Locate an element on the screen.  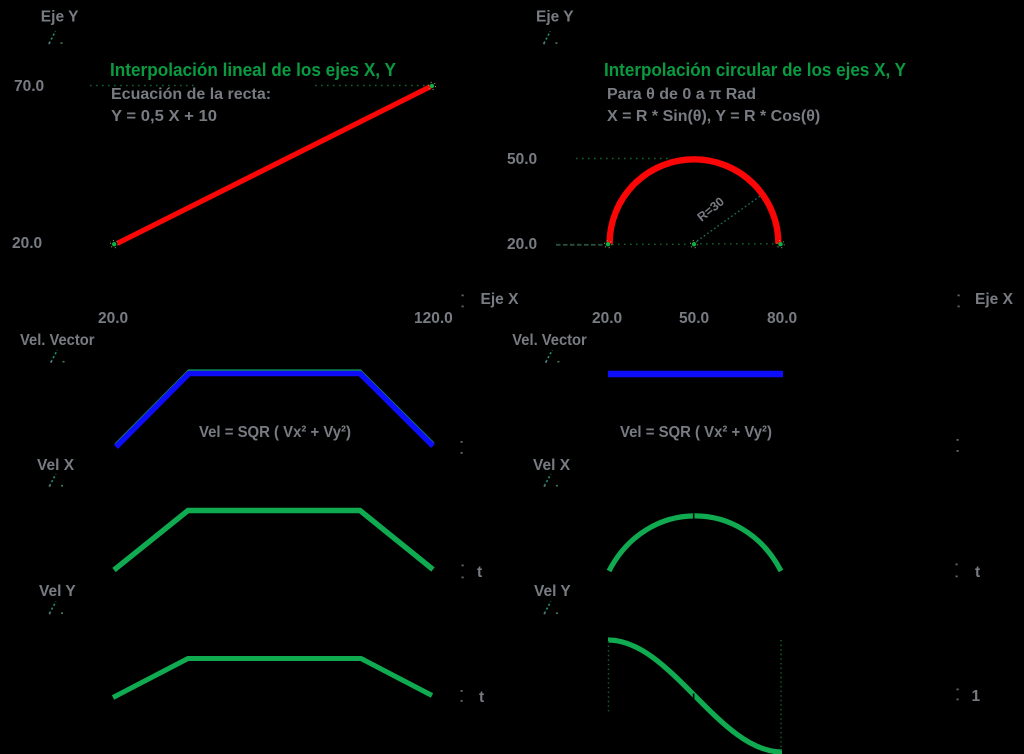
svg-text:Interpolación circular de los: Interpolación circular de los ejes X, Y is located at coordinates (755, 69).